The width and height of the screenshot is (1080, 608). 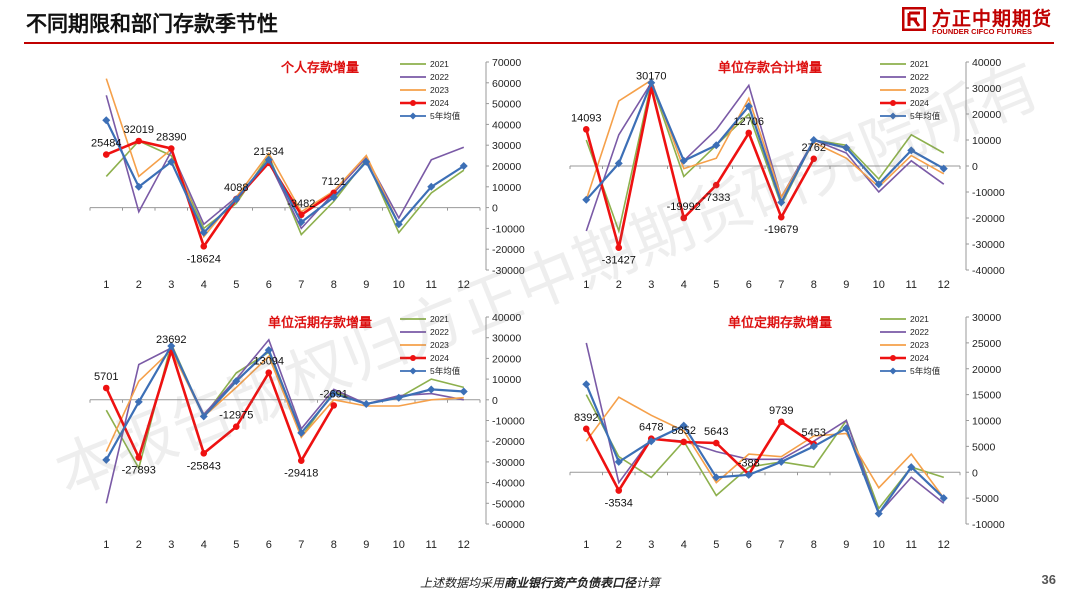 What do you see at coordinates (301, 285) in the screenshot?
I see `x-tick-label: 7` at bounding box center [301, 285].